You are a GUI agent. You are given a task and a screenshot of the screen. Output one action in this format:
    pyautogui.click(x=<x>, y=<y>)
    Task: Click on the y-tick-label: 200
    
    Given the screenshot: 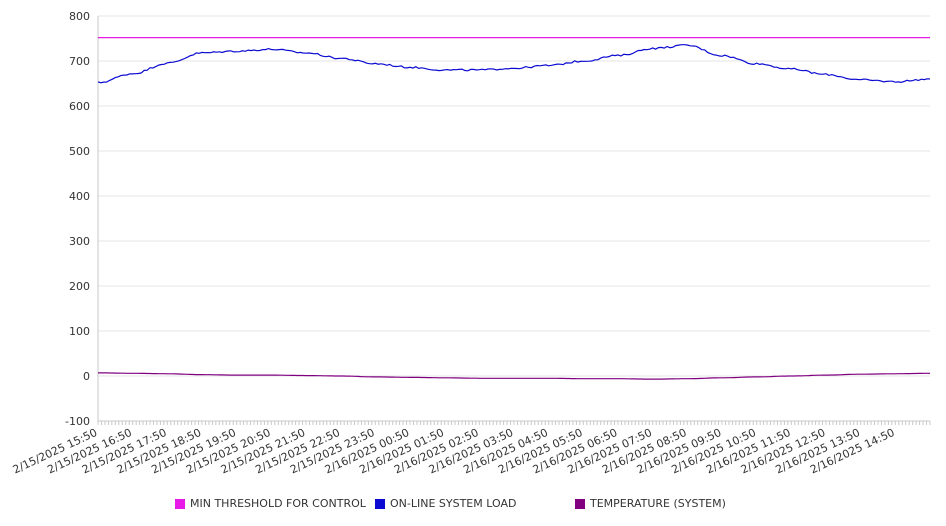 What is the action you would take?
    pyautogui.click(x=79, y=286)
    